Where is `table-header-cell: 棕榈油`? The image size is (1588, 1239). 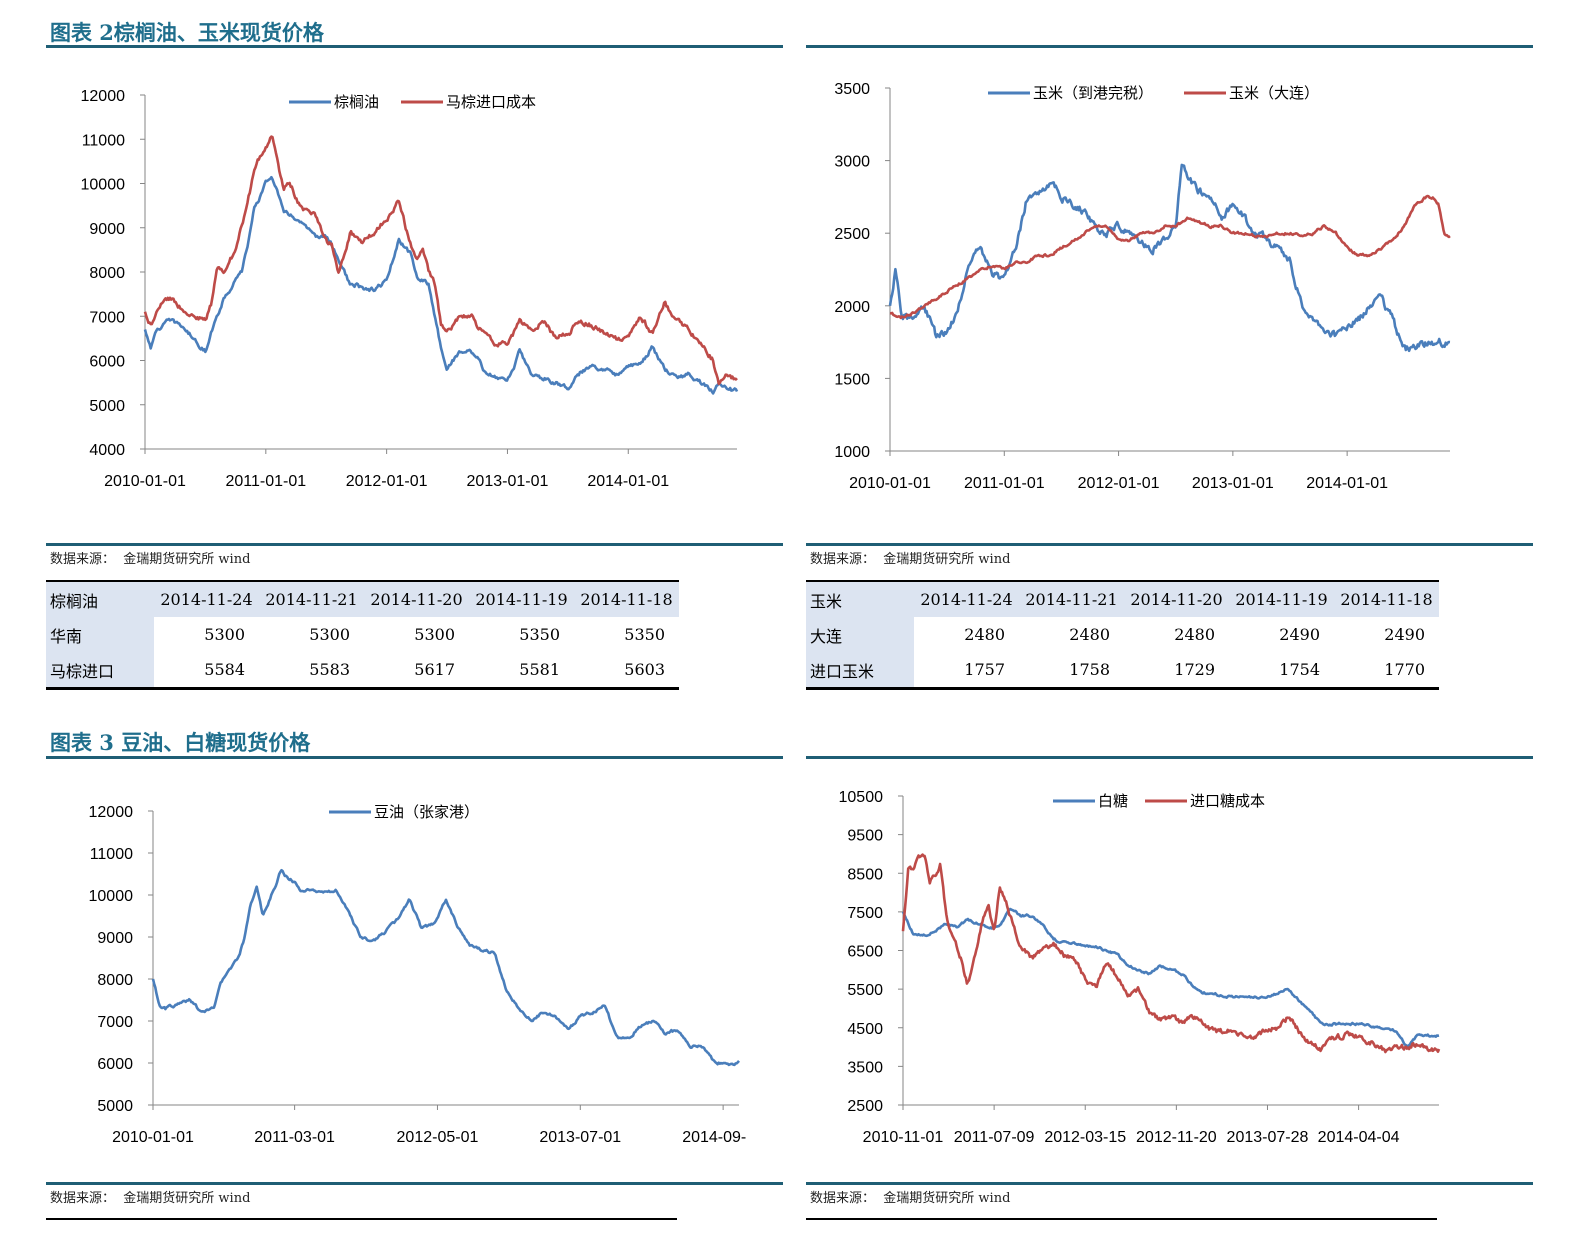 table-header-cell: 棕榈油 is located at coordinates (100, 598).